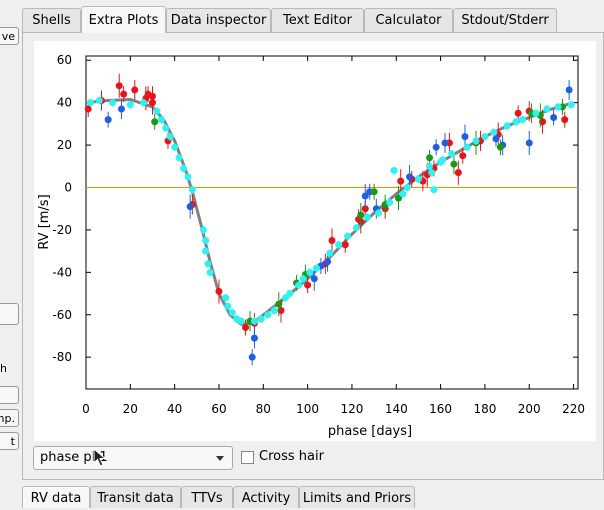 The height and width of the screenshot is (510, 604). Describe the element at coordinates (307, 409) in the screenshot. I see `x-tick-label: 100` at that location.